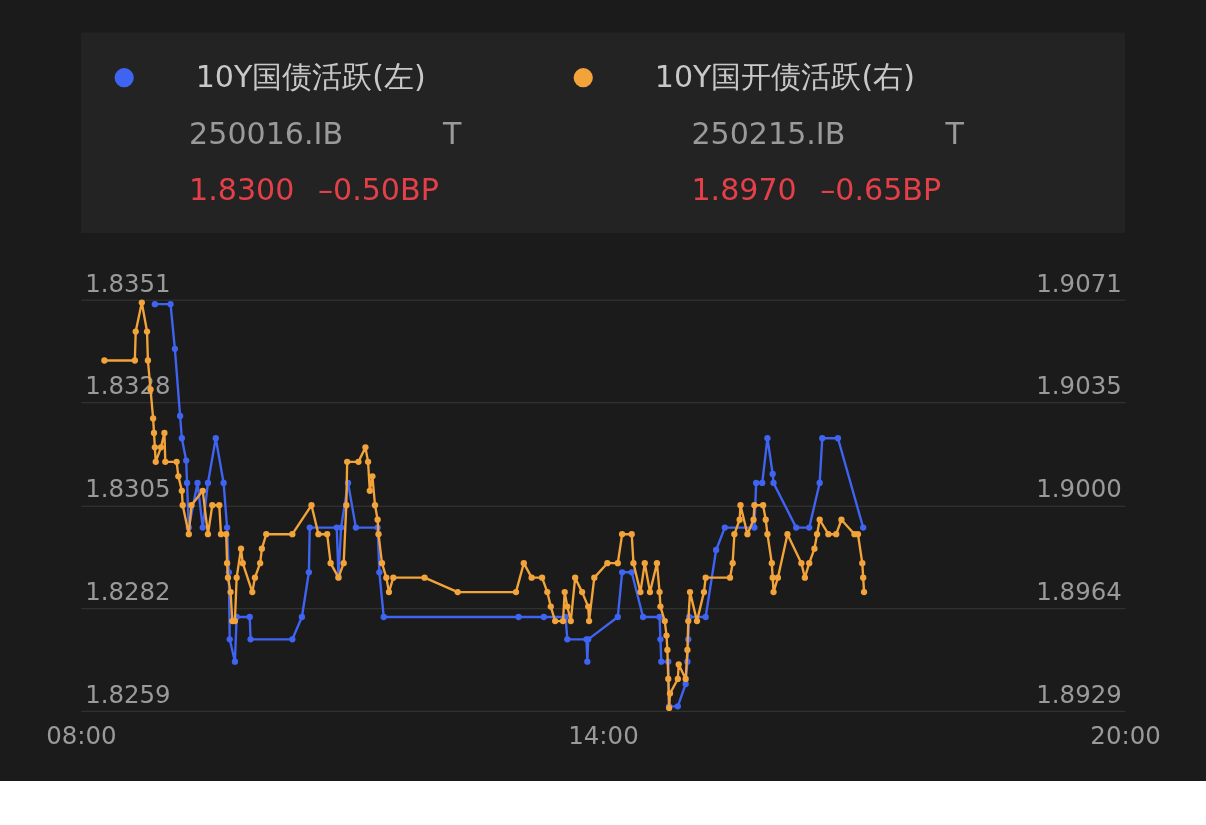 The image size is (1206, 825). What do you see at coordinates (266, 133) in the screenshot?
I see `text: 250016.IB` at bounding box center [266, 133].